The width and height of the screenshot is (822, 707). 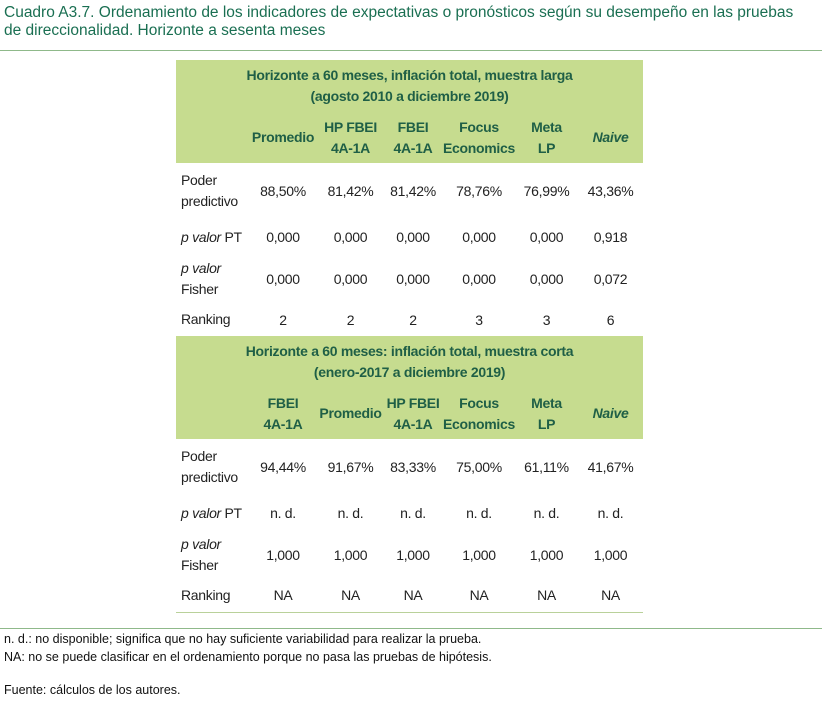 What do you see at coordinates (479, 467) in the screenshot?
I see `cell: 75,00%` at bounding box center [479, 467].